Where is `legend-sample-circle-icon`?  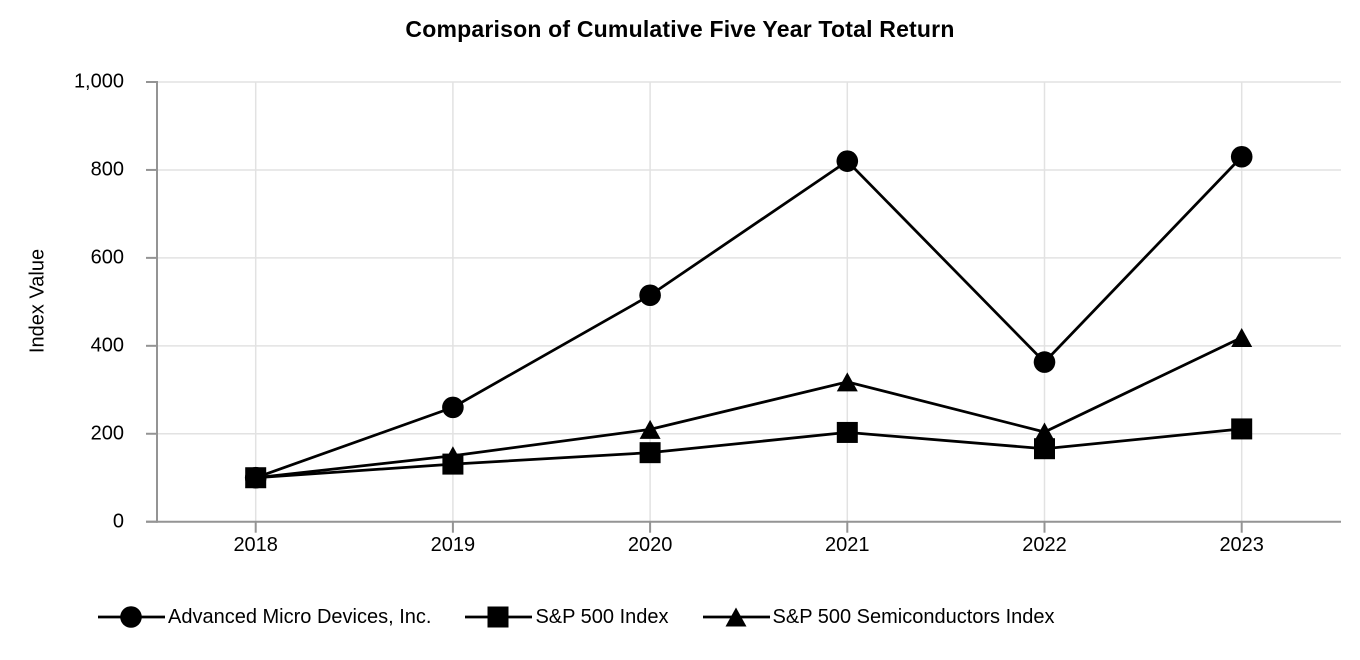 legend-sample-circle-icon is located at coordinates (131, 617).